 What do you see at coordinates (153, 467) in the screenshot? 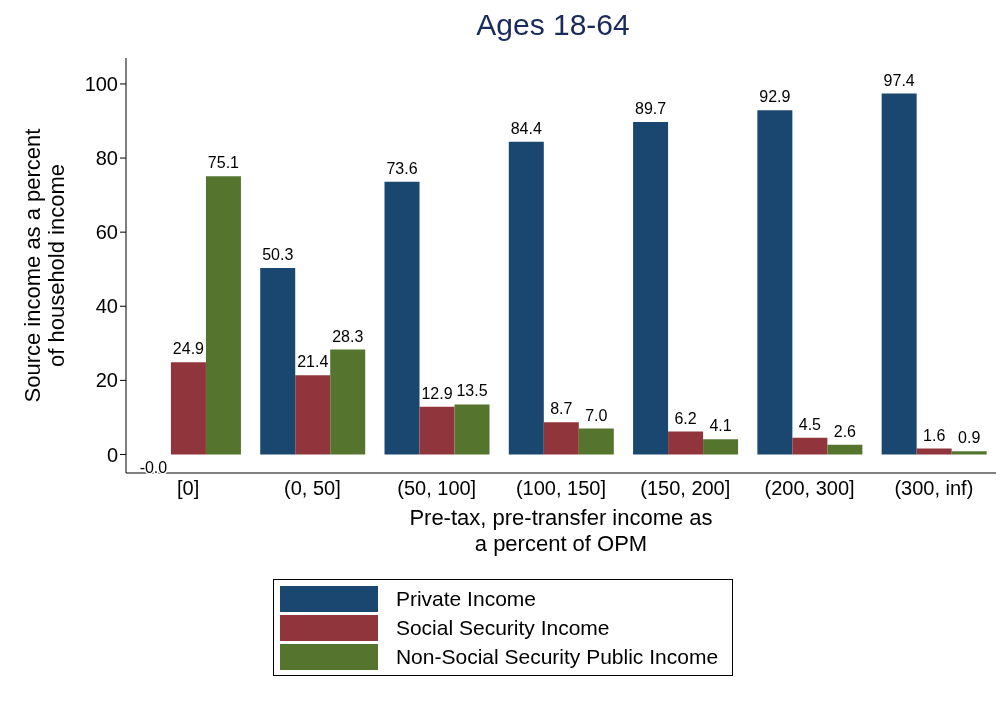
I see `data-label: -0.0` at bounding box center [153, 467].